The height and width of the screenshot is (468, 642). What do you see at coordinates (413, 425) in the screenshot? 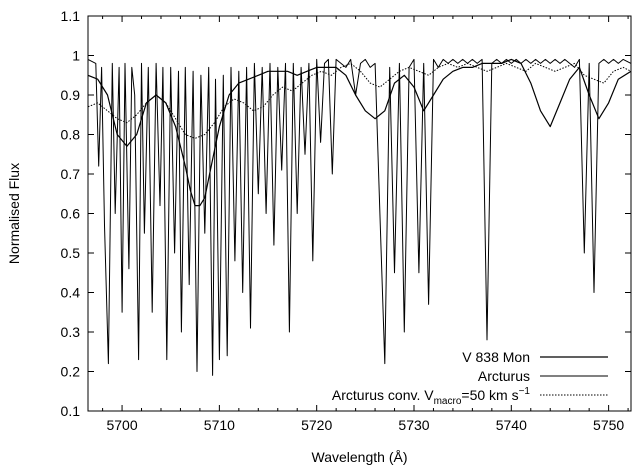
I see `x-tick-label: 5730` at bounding box center [413, 425].